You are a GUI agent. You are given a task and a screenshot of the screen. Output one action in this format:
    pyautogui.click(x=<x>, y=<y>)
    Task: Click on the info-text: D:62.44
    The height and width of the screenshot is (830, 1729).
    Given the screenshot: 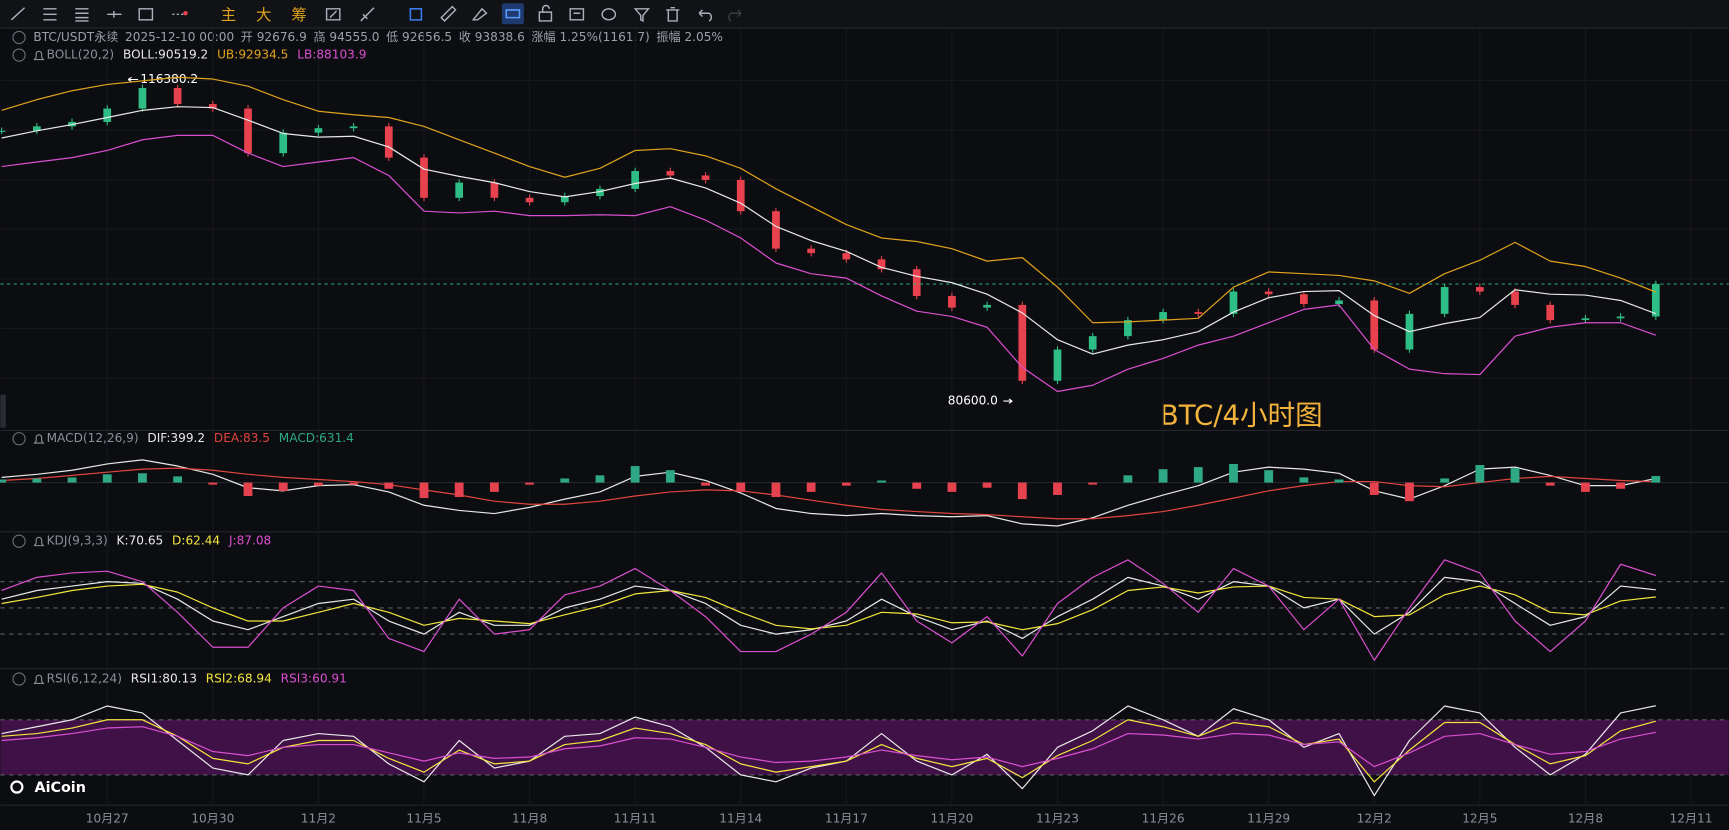 What is the action you would take?
    pyautogui.click(x=196, y=541)
    